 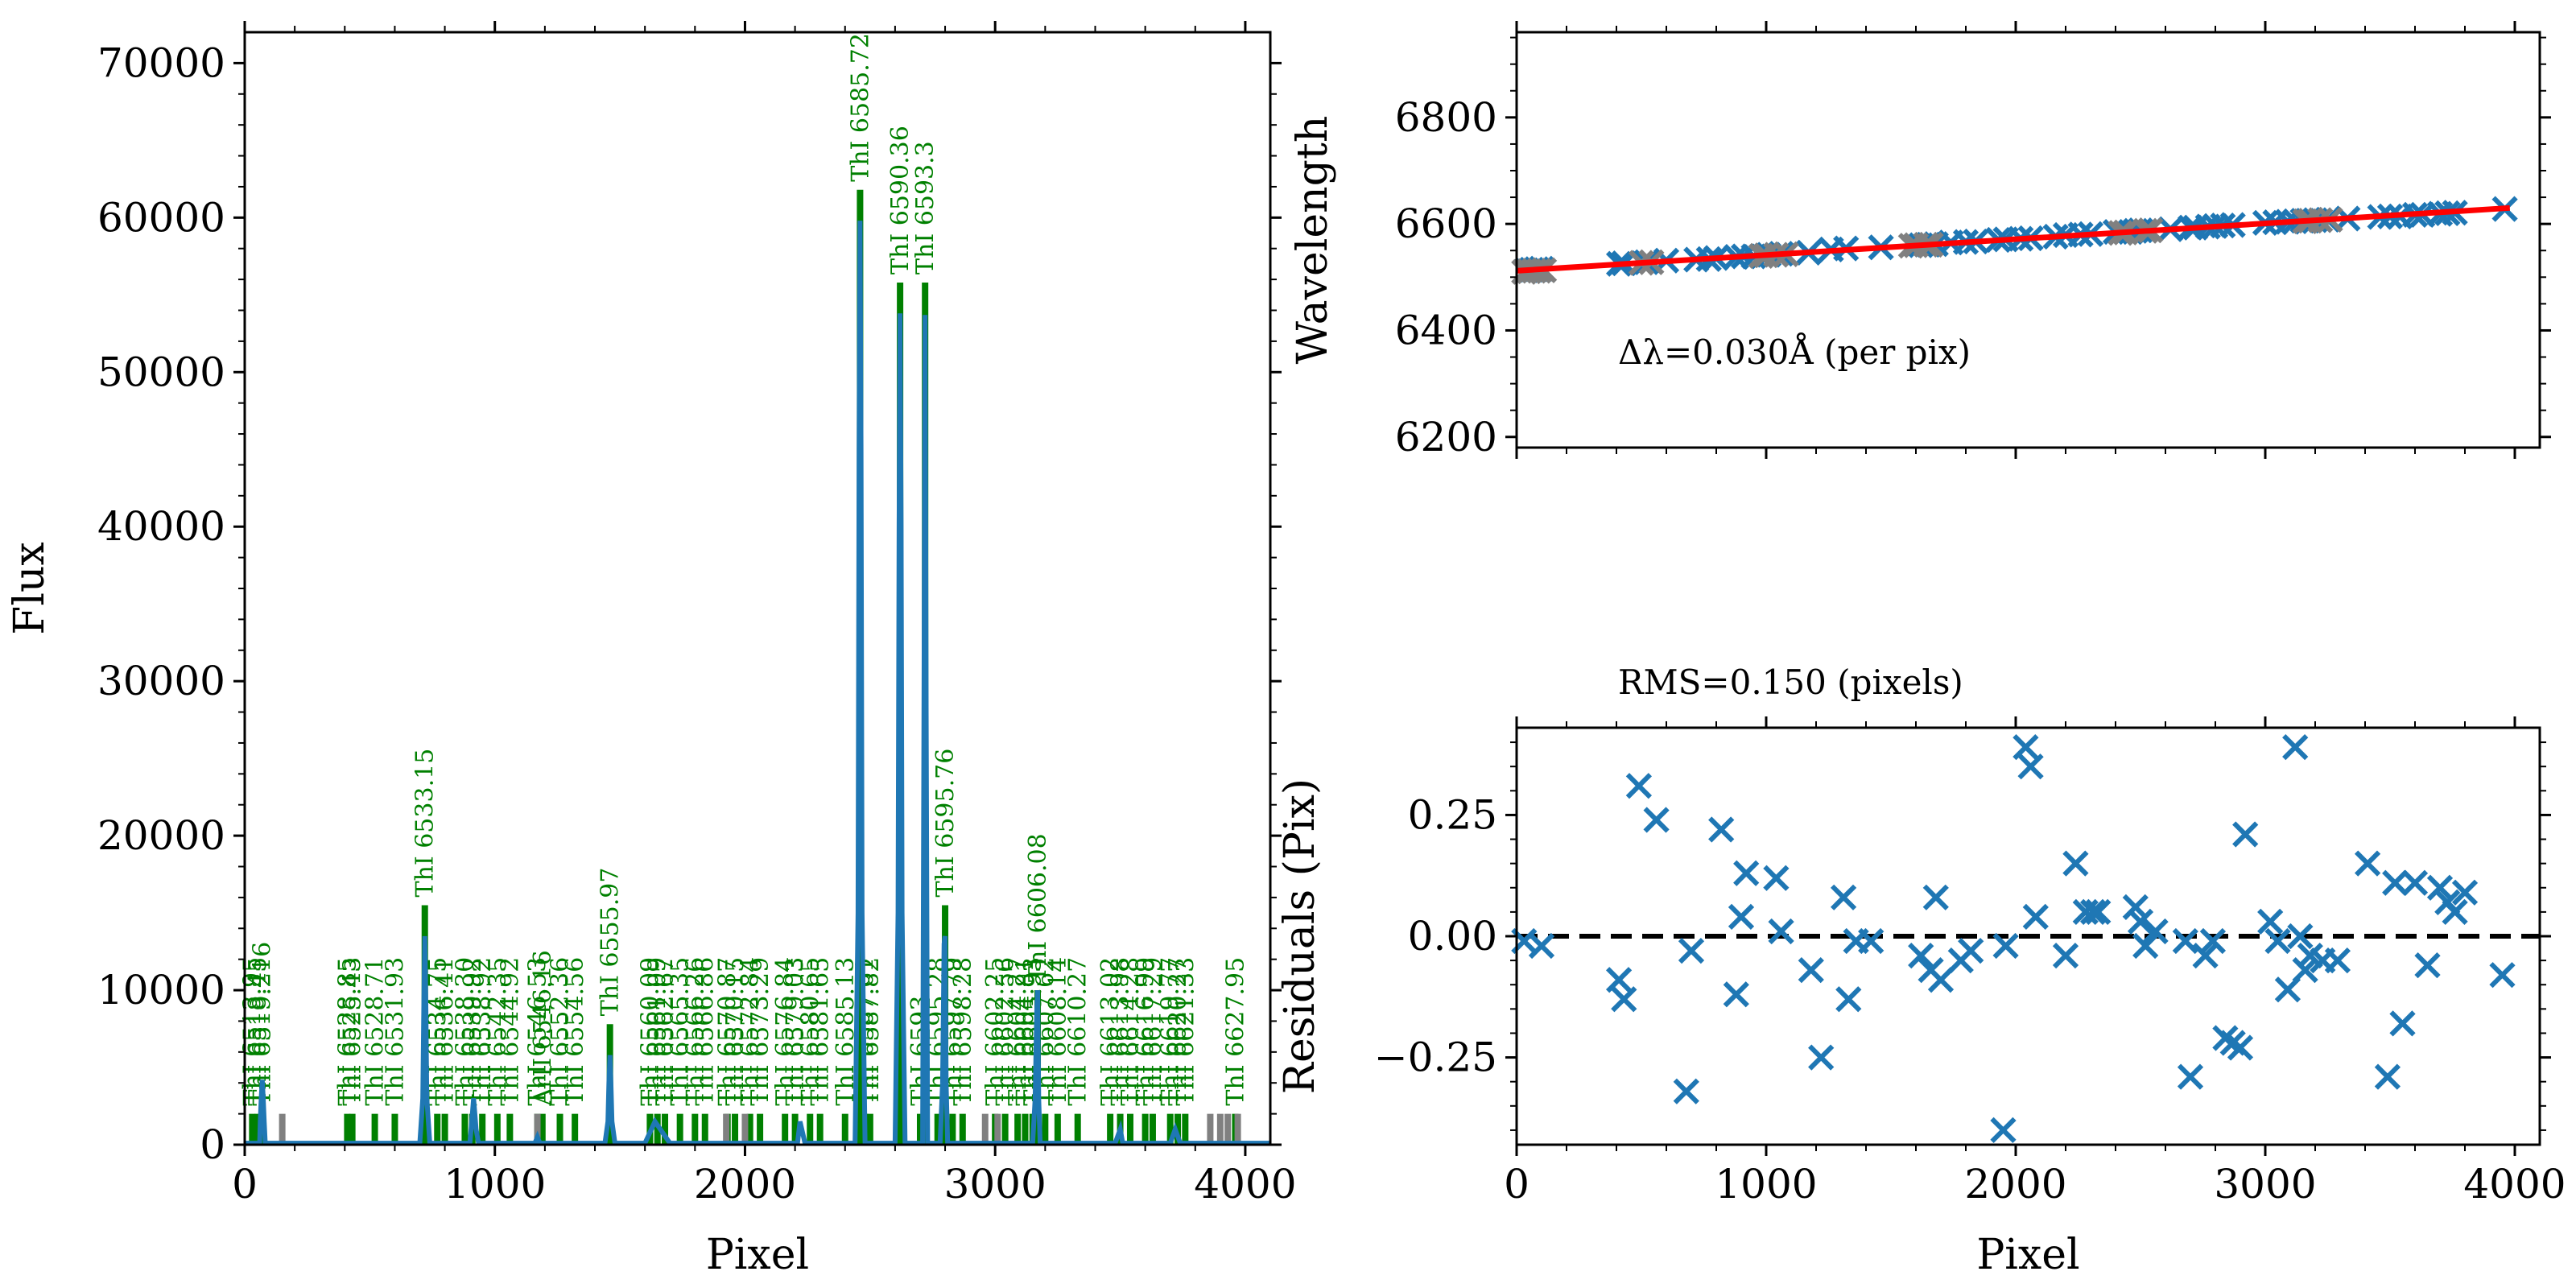 What do you see at coordinates (2265, 1184) in the screenshot?
I see `residuals-x-tick-label: 3000` at bounding box center [2265, 1184].